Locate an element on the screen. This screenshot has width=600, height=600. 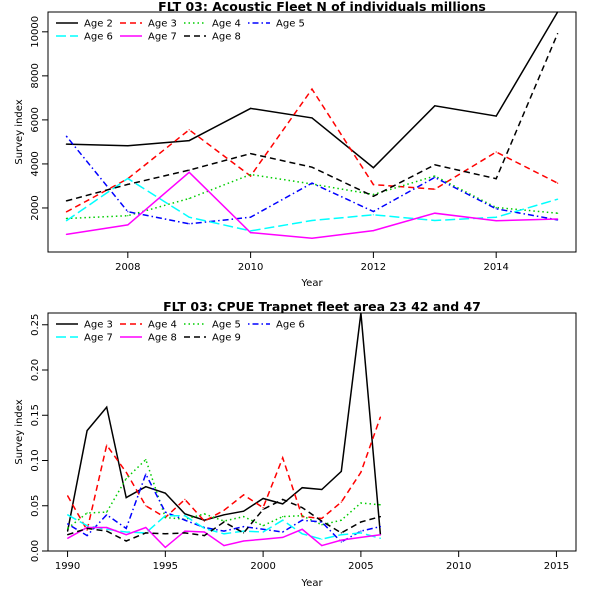
legend: Age 2 Age 3 Age 4 Age 5 Age 6 Age 7 Age 8 is located at coordinates (180, 31).